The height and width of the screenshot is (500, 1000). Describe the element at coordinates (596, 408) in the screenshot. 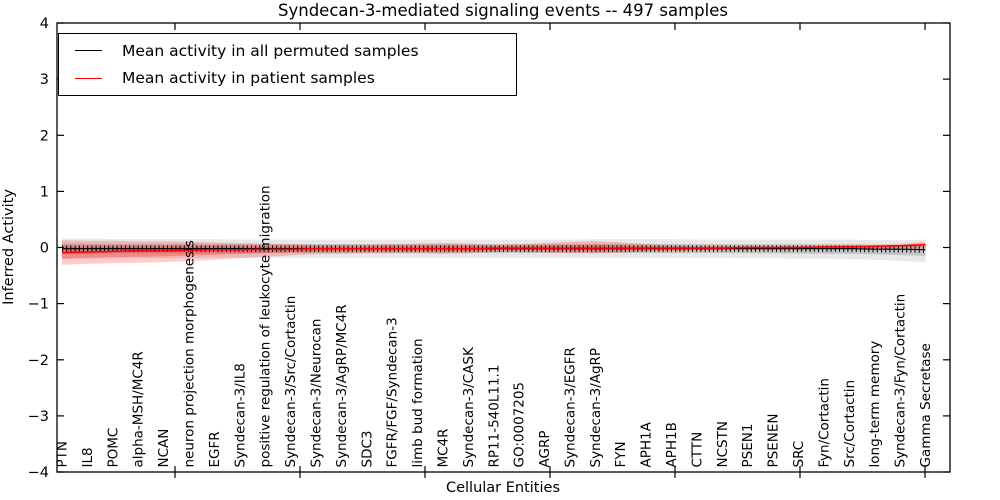

I see `x-category-label: Syndecan-3/AgRP` at that location.